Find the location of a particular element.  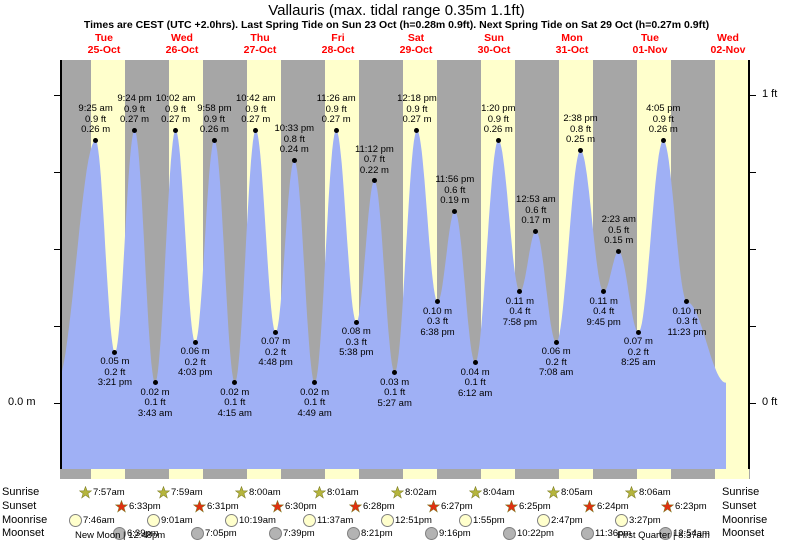

astro-moonrise-entry: 12:51pm is located at coordinates (406, 520).